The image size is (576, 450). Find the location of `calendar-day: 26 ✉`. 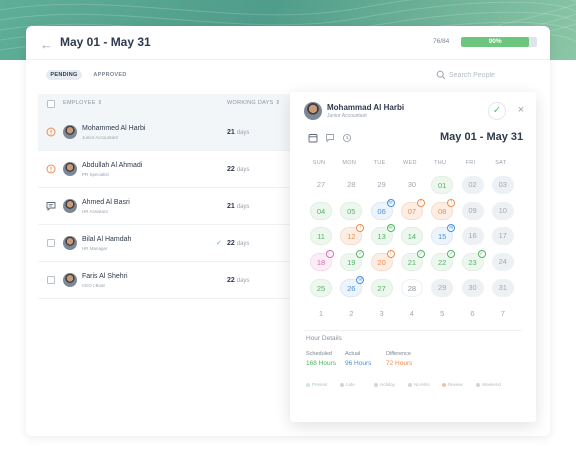

calendar-day: 26 ✉ is located at coordinates (352, 286).